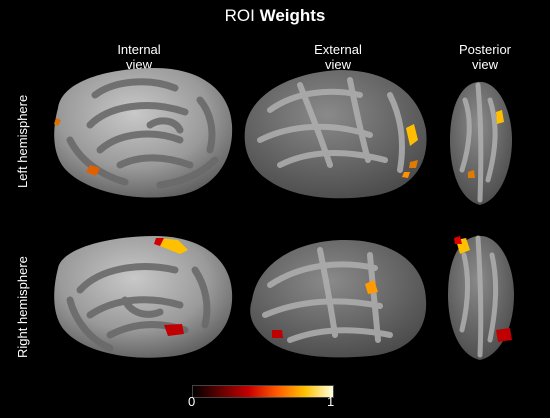 This screenshot has height=418, width=550. What do you see at coordinates (143, 297) in the screenshot?
I see `brain-right-internal` at bounding box center [143, 297].